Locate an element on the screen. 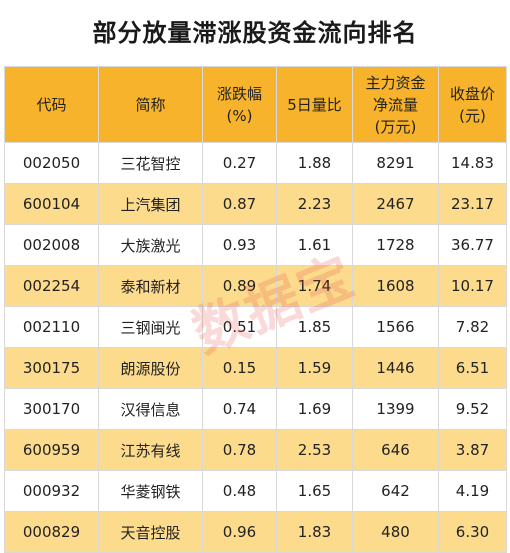  header-line: 简称 is located at coordinates (150, 104).